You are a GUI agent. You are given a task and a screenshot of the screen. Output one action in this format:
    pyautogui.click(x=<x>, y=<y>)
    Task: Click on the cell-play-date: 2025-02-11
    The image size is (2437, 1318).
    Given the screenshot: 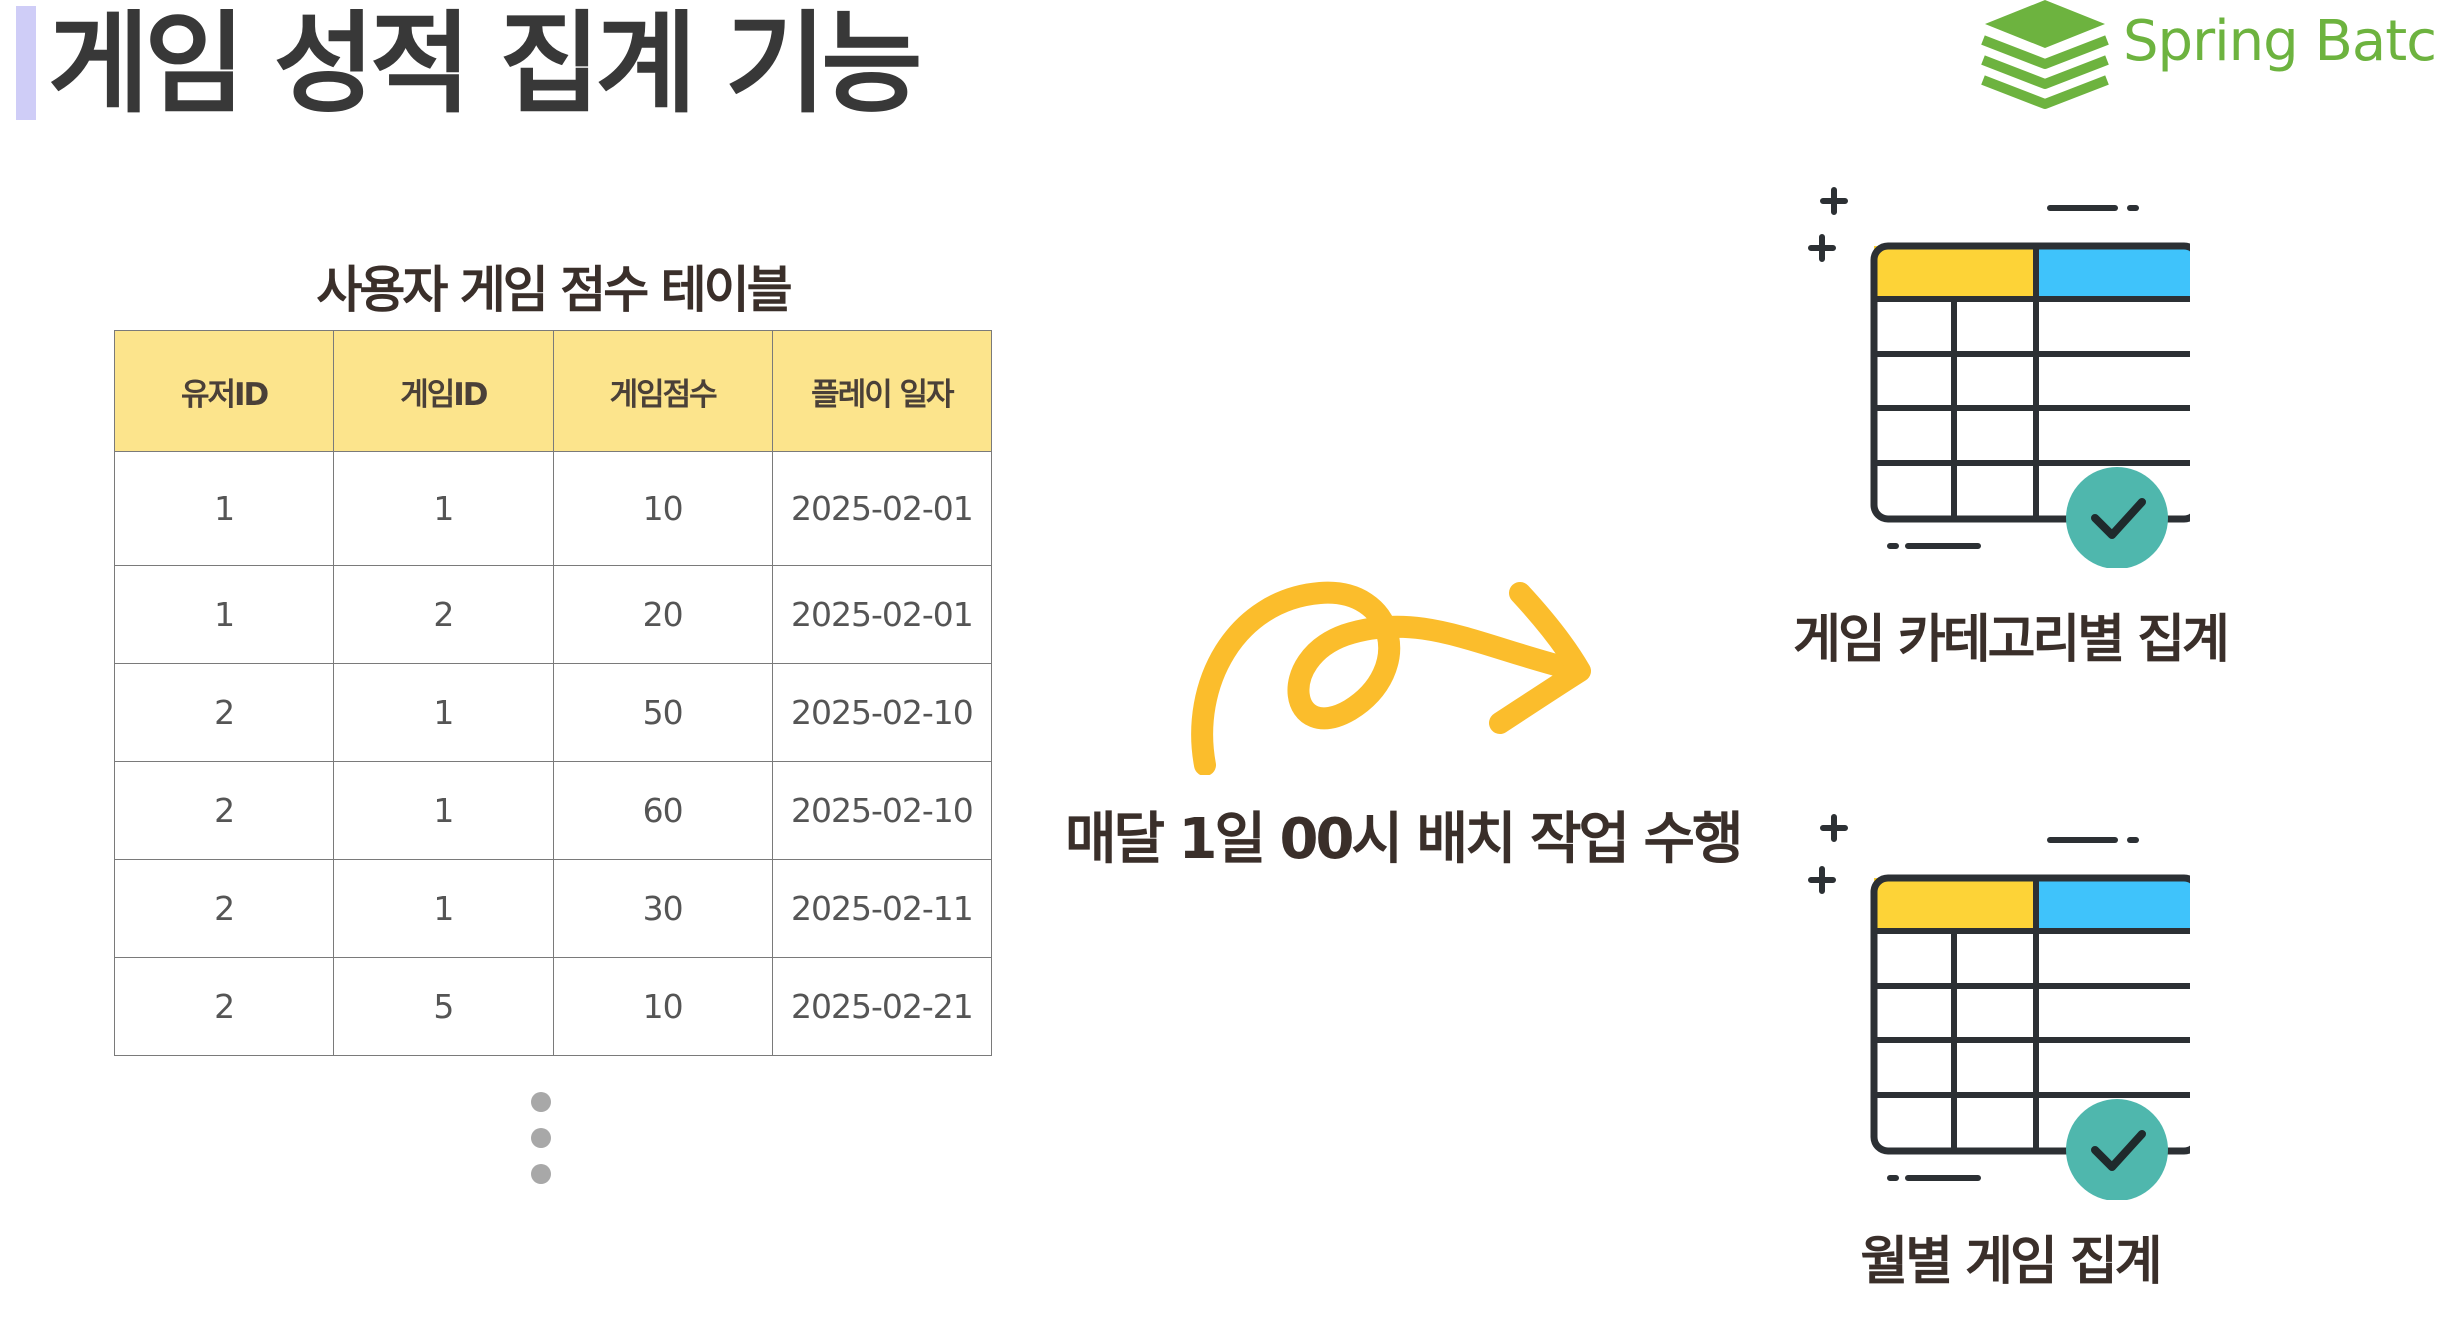 What is the action you would take?
    pyautogui.click(x=882, y=908)
    